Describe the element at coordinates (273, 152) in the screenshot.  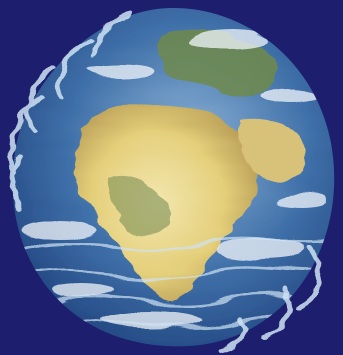
I see `arabia-landmass` at that location.